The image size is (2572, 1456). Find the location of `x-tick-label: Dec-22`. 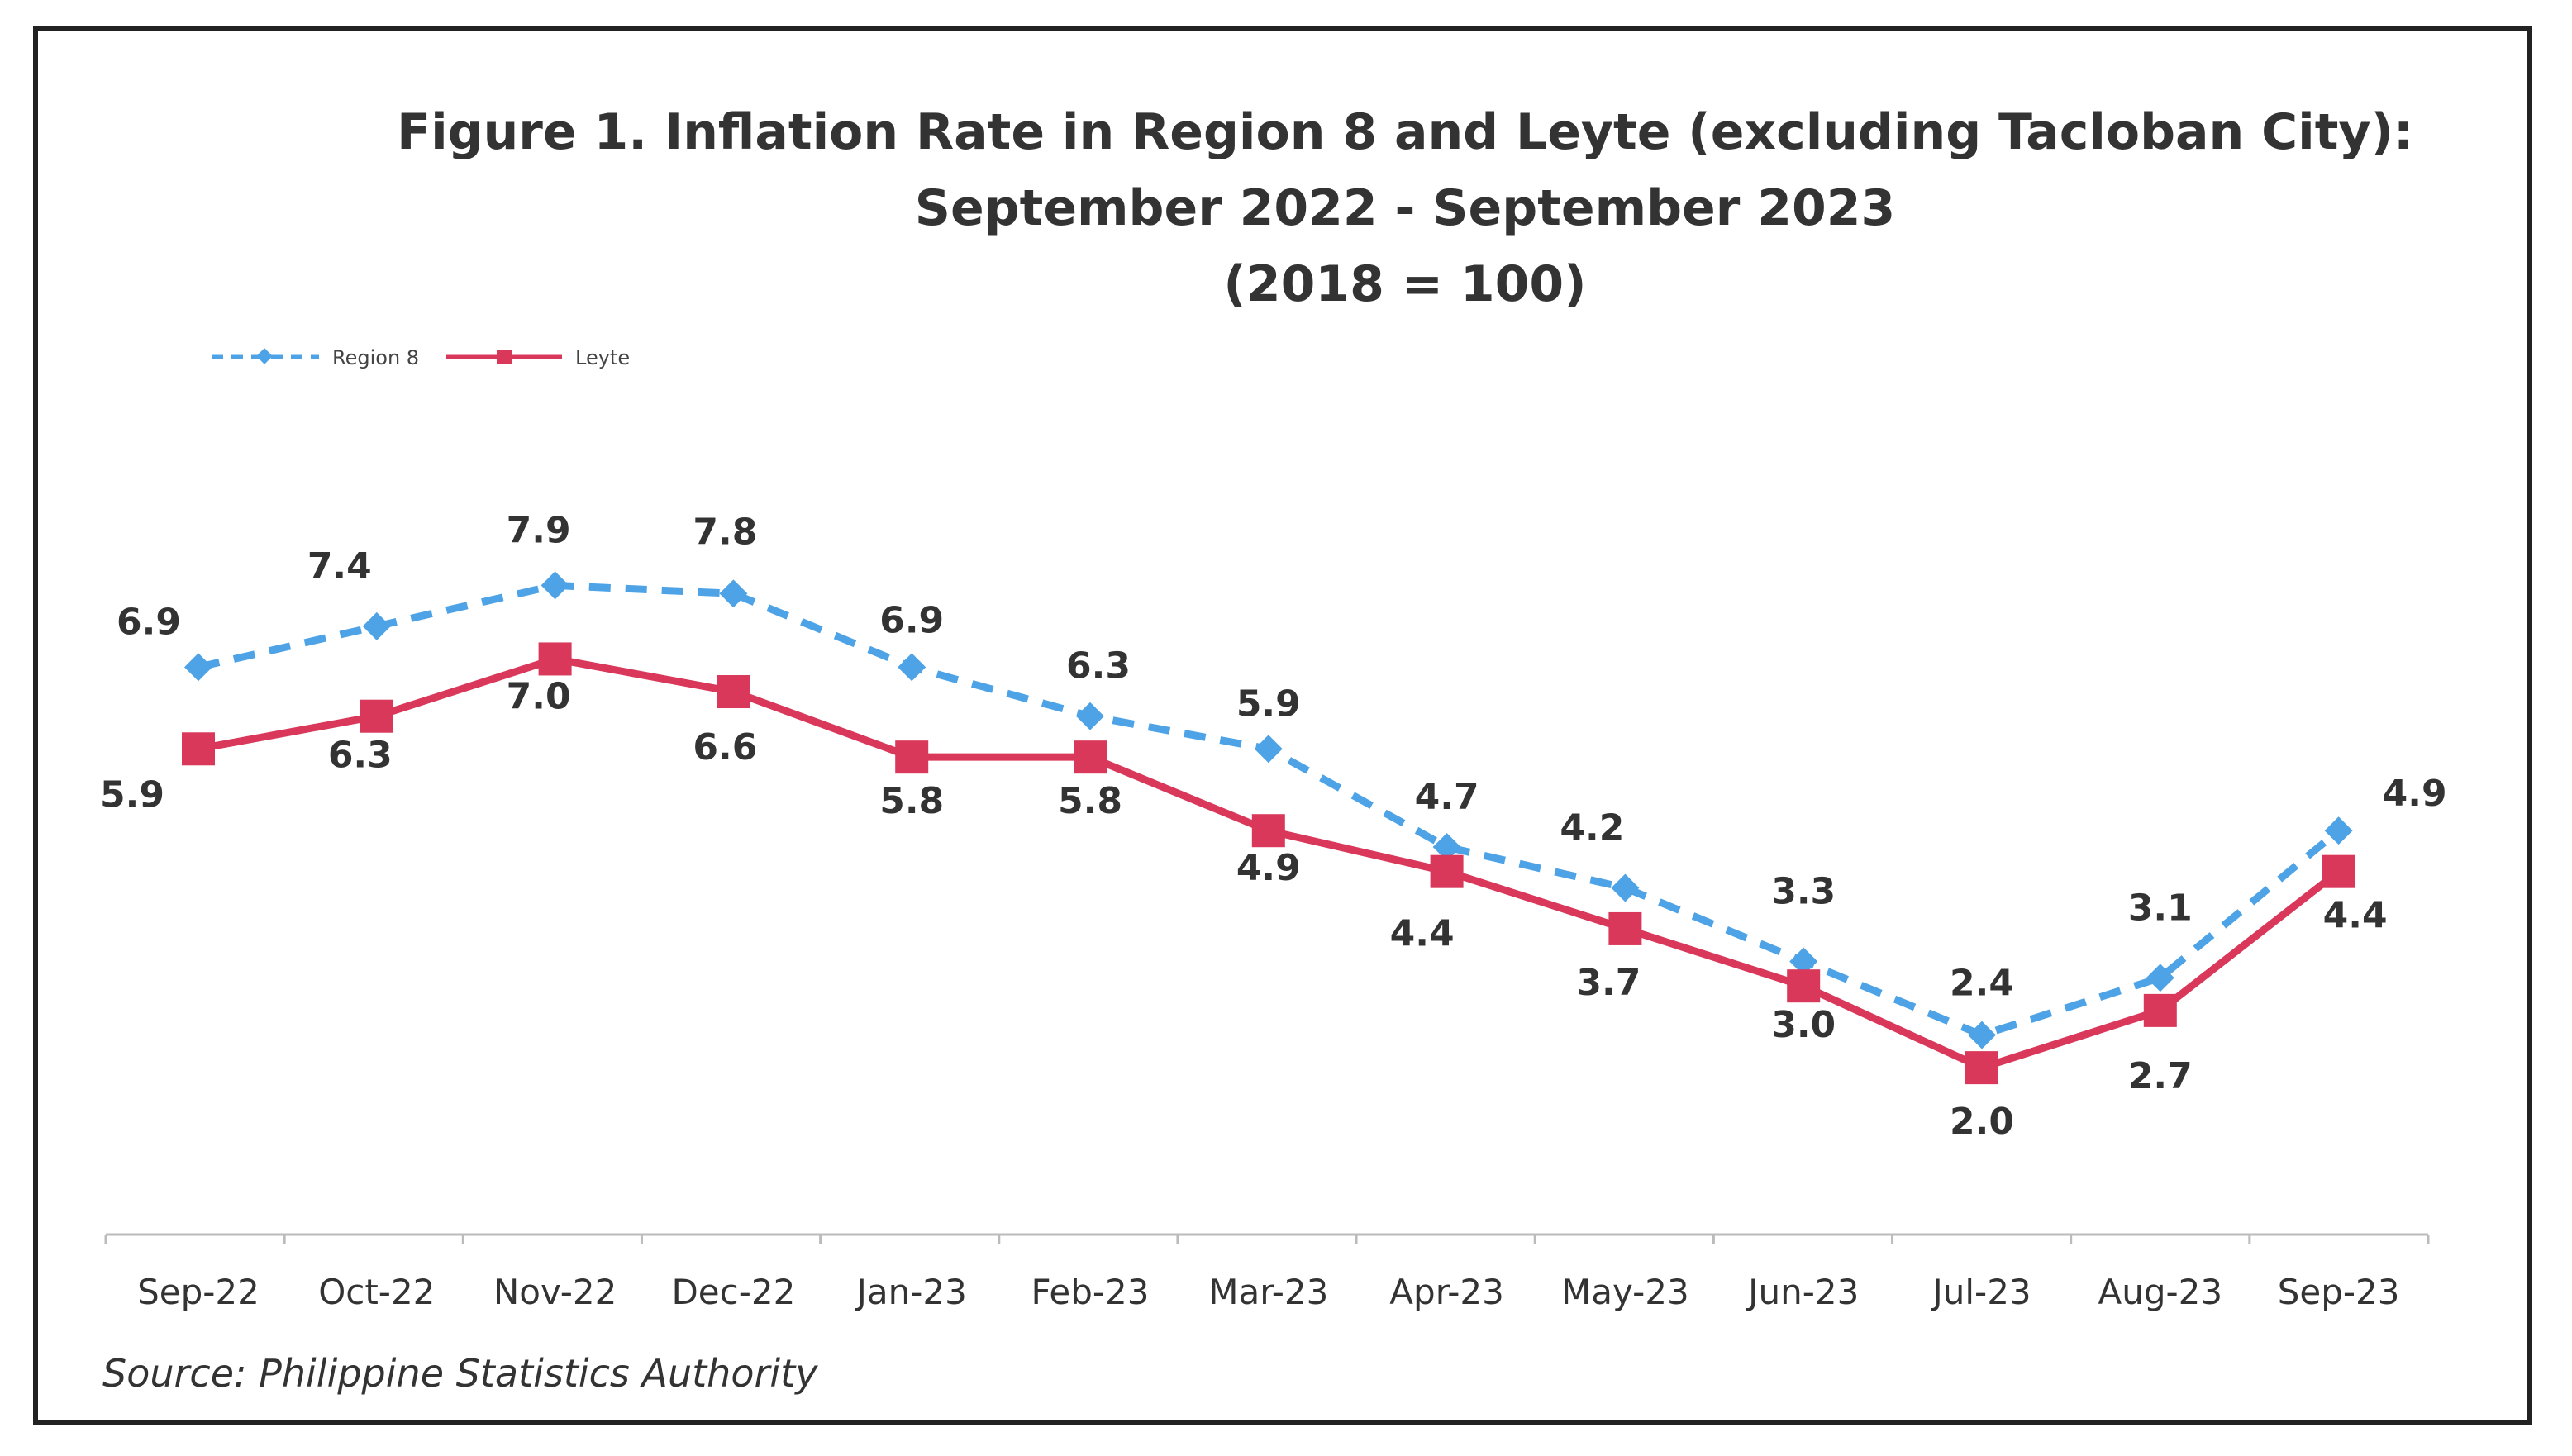

x-tick-label: Dec-22 is located at coordinates (733, 1292).